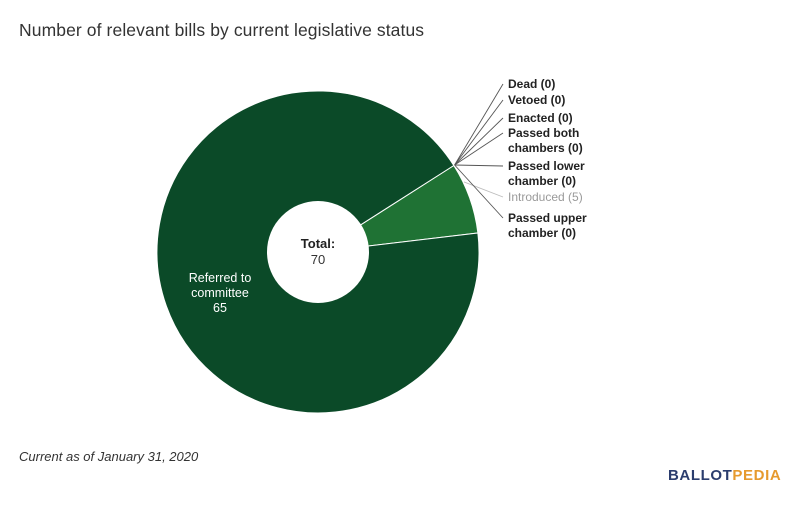  Describe the element at coordinates (540, 118) in the screenshot. I see `slice-label-enacted: Enacted (0)` at that location.